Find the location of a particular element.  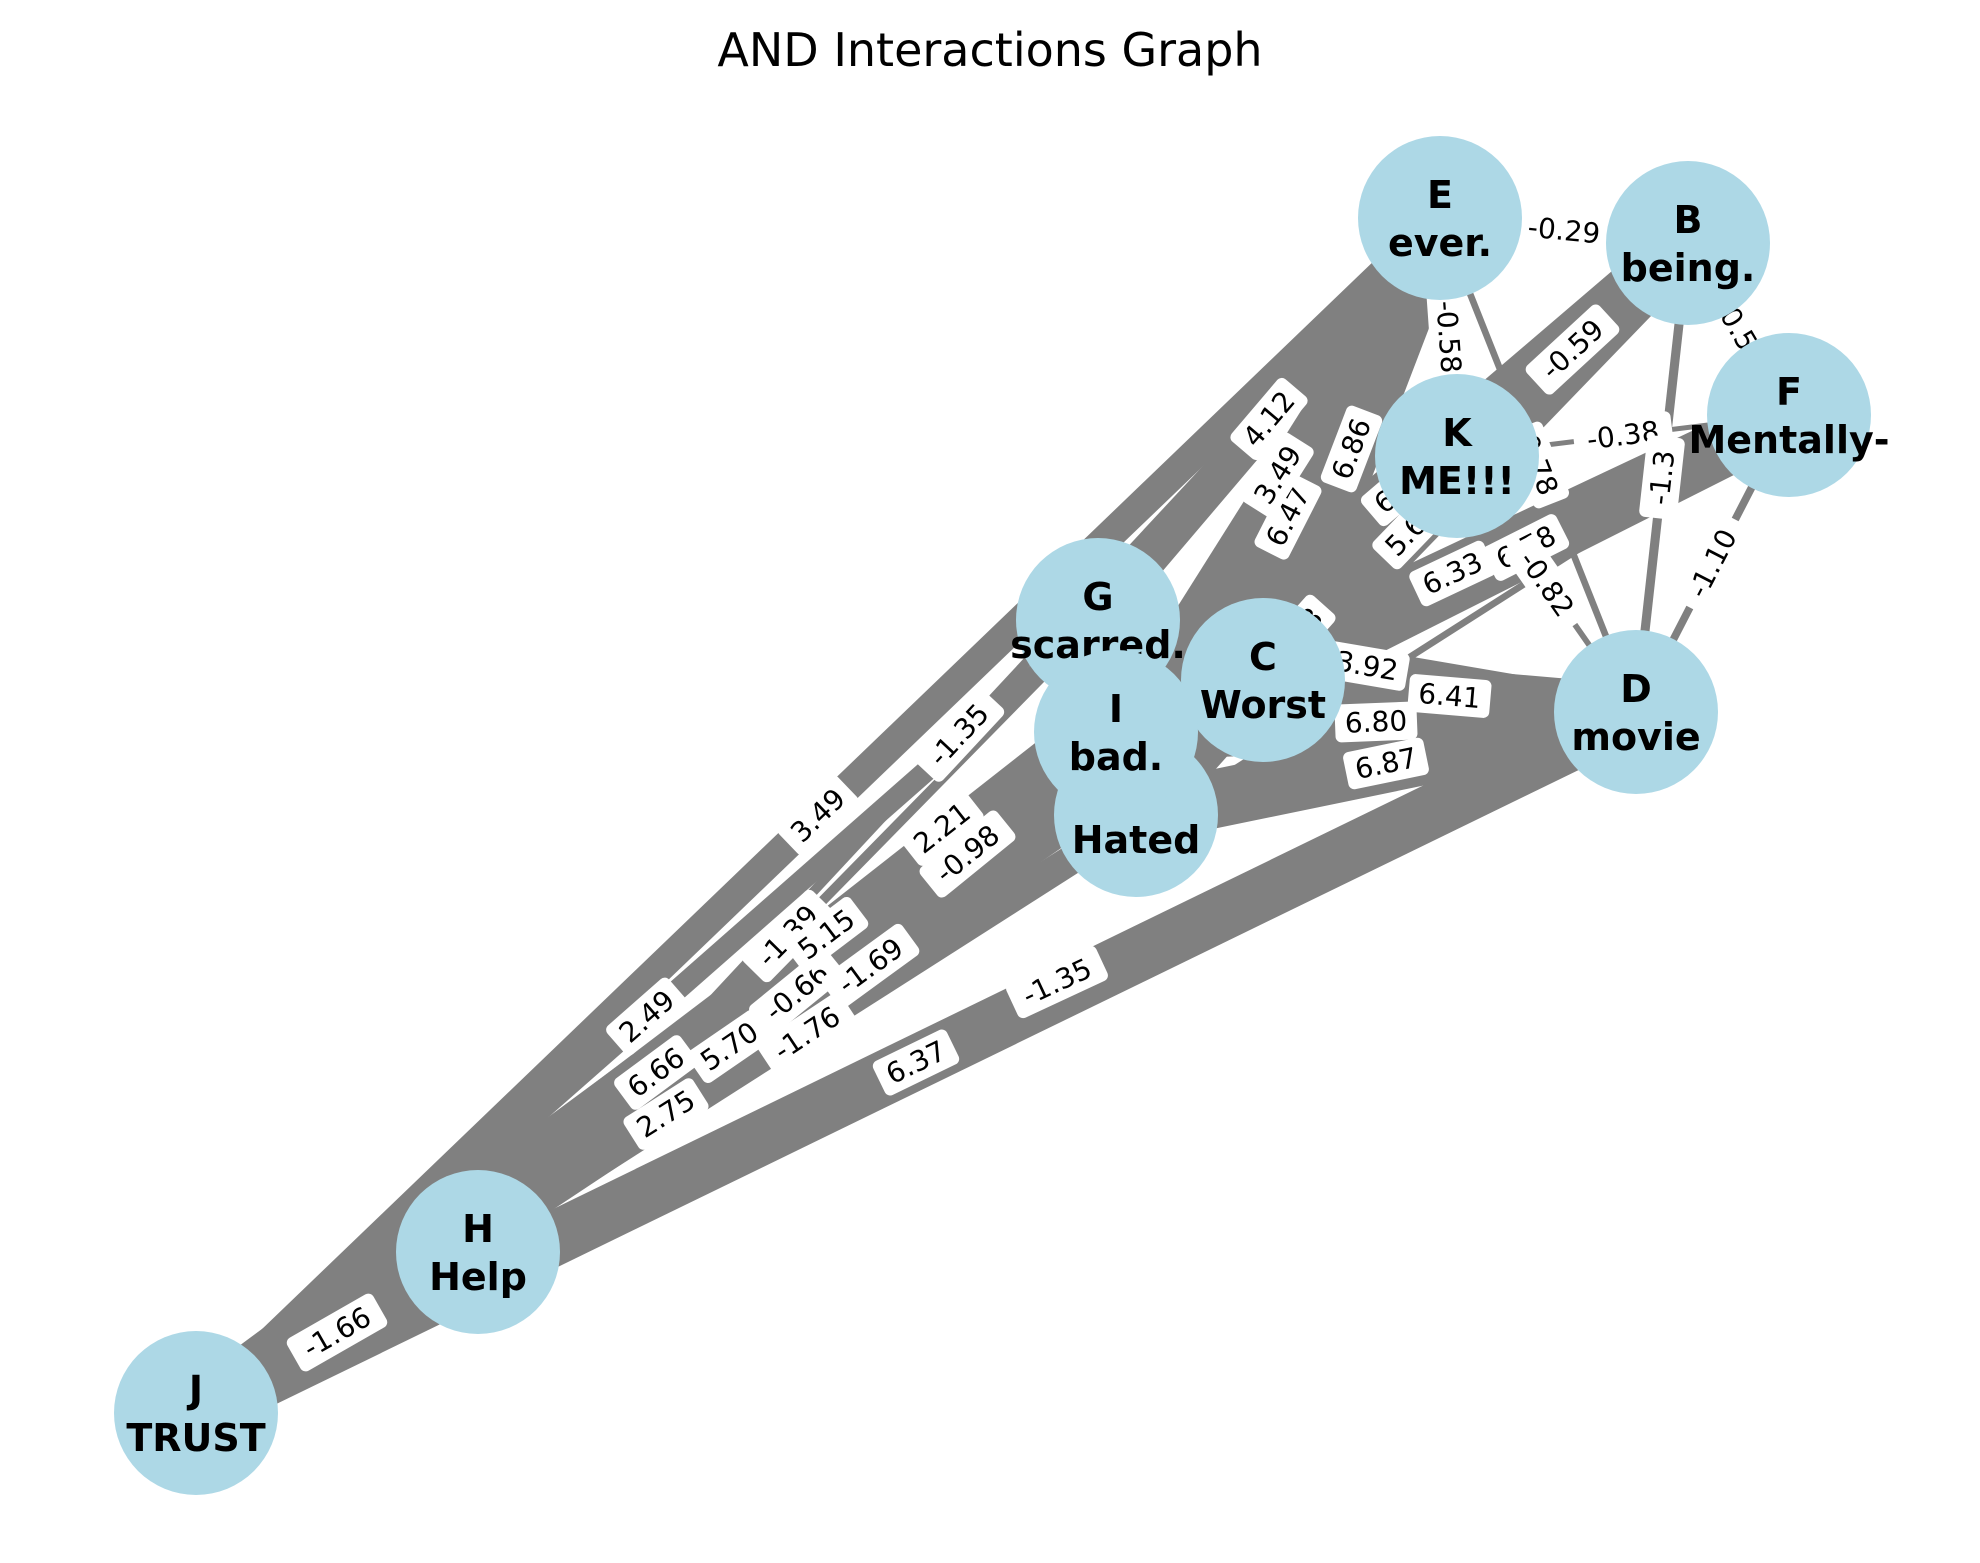

edge-label-group: 2.21 is located at coordinates (942, 828).